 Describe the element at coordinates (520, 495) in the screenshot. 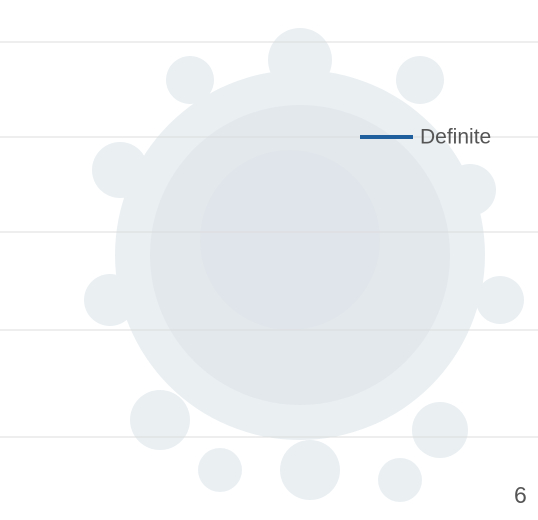

I see `x-tick-label: 6` at that location.